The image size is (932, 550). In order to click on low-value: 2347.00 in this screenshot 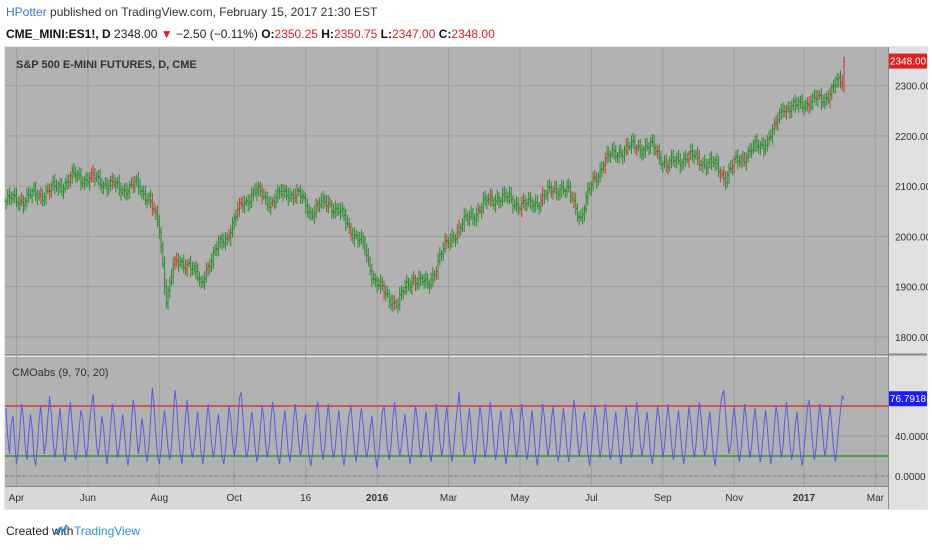, I will do `click(414, 34)`.